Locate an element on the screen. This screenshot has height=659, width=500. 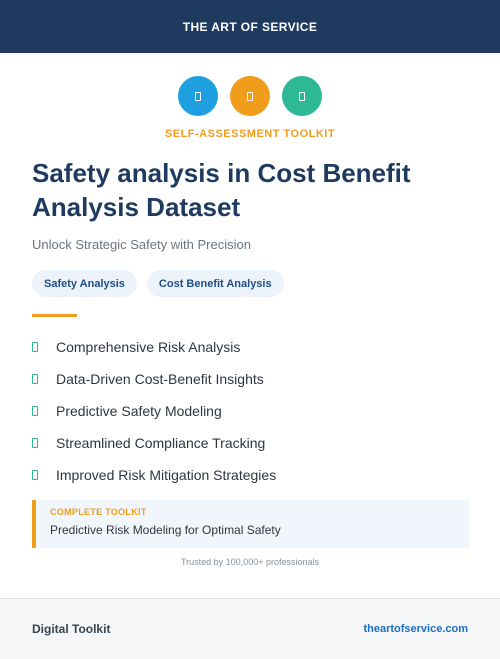
footer-label: Digital Toolkit is located at coordinates (71, 629).